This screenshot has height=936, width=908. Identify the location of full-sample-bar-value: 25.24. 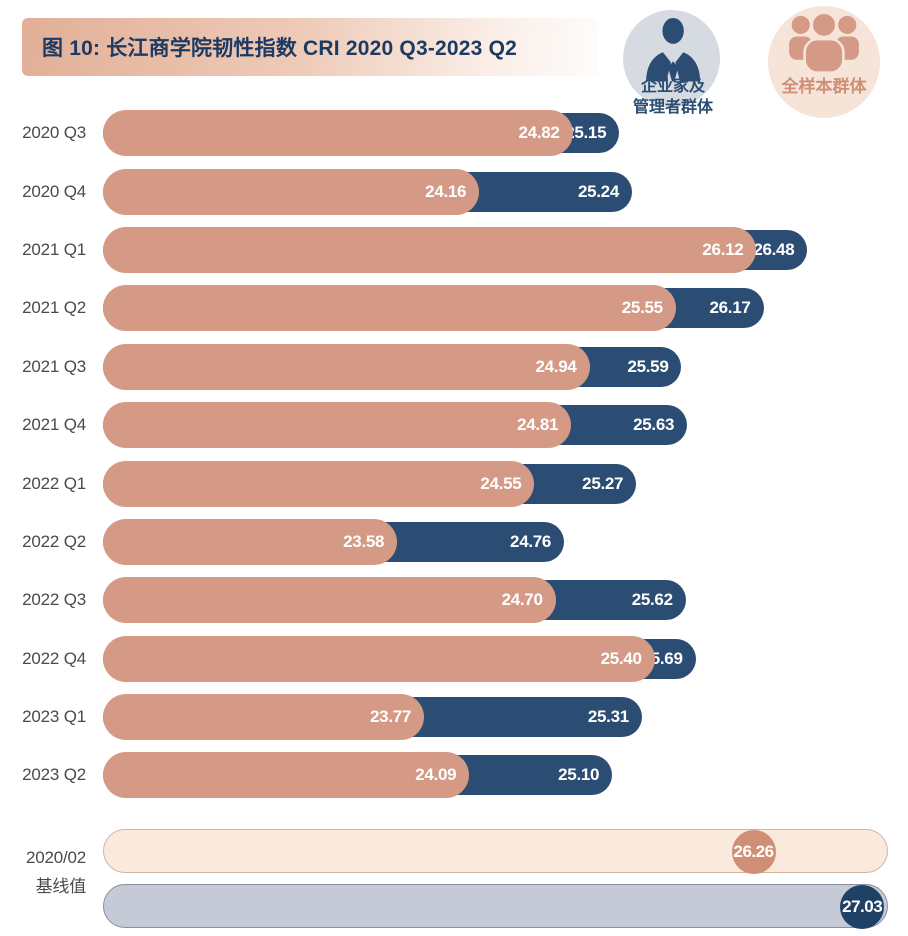
(598, 191).